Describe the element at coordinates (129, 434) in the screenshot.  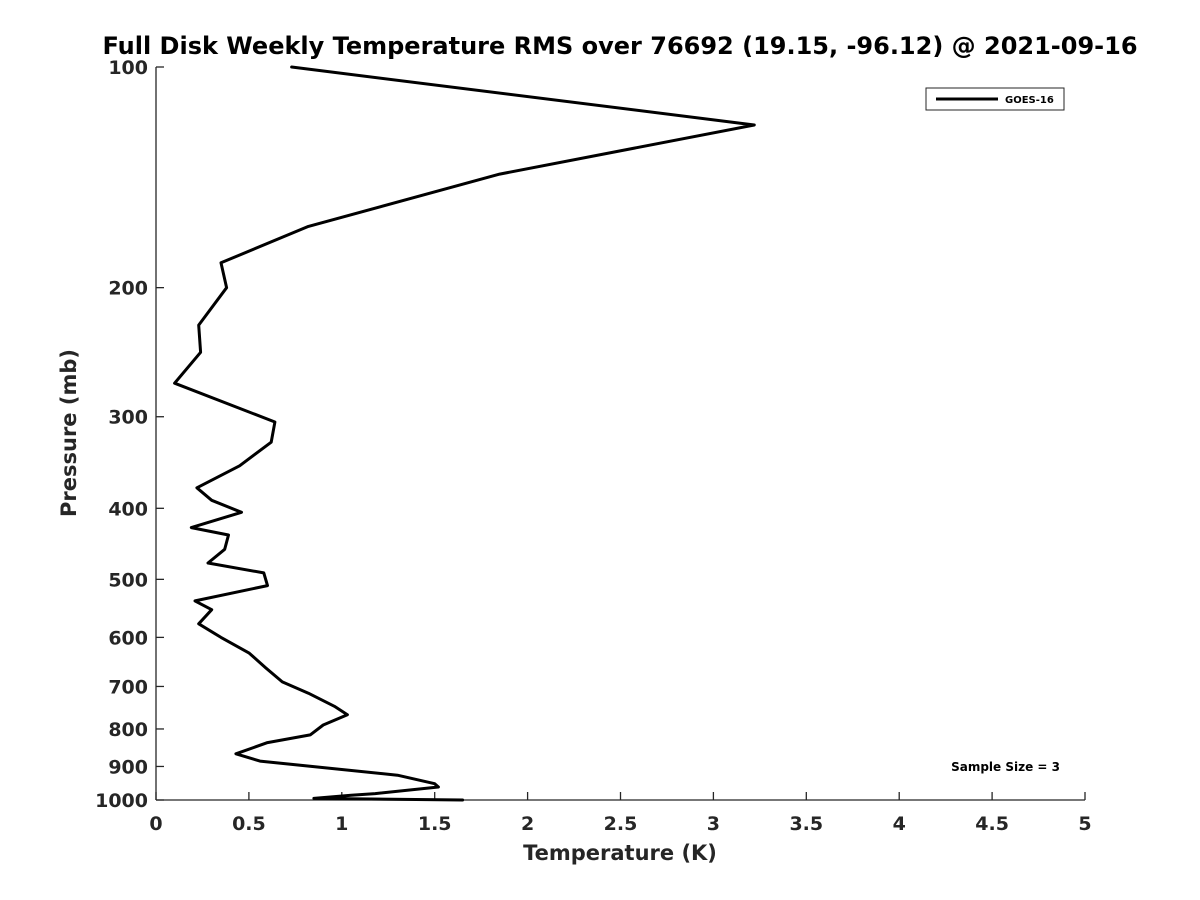
I see `y-ticks: 100 200 300 400 500 600 700 800 900 1000` at that location.